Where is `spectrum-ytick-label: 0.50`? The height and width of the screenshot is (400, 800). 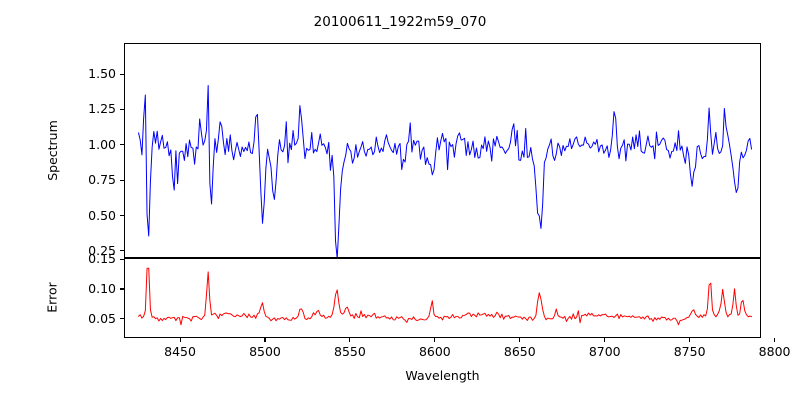 spectrum-ytick-label: 0.50 is located at coordinates (102, 215).